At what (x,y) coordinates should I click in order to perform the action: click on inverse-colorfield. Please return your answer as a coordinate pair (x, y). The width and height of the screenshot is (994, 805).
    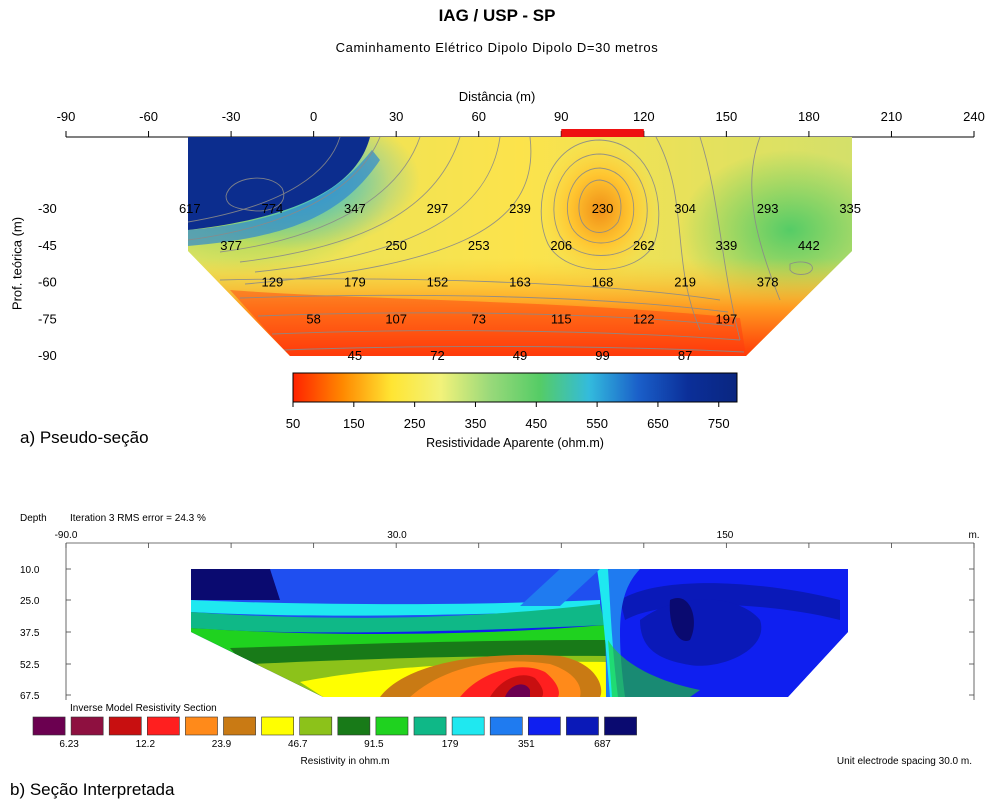
    Looking at the image, I should click on (519, 633).